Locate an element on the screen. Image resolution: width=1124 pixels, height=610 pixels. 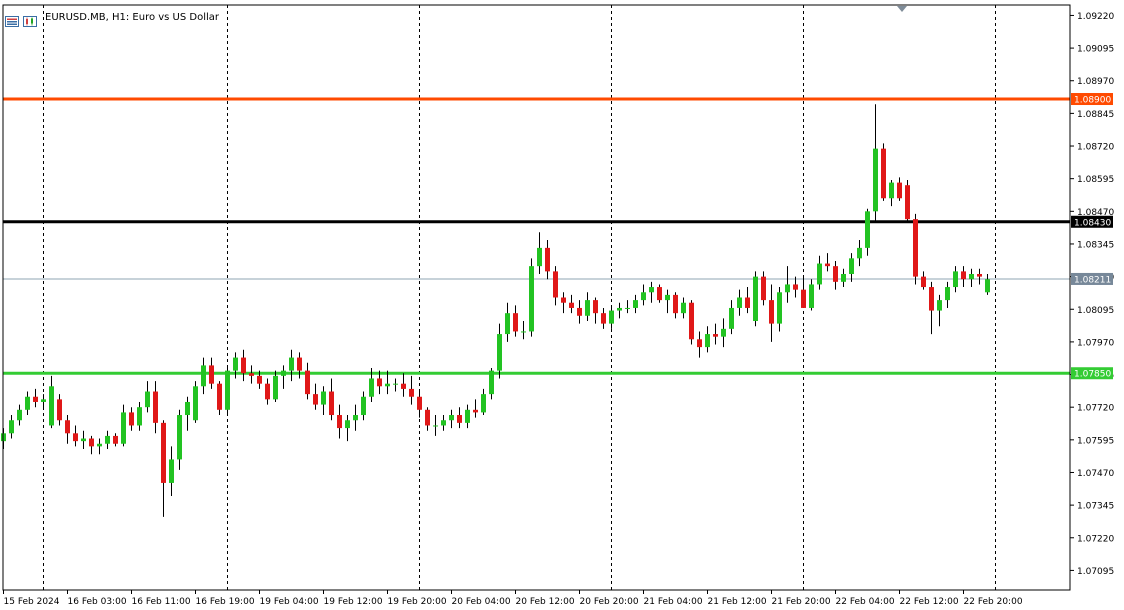
x-tick-label: 16 Feb 11:00 is located at coordinates (161, 602).